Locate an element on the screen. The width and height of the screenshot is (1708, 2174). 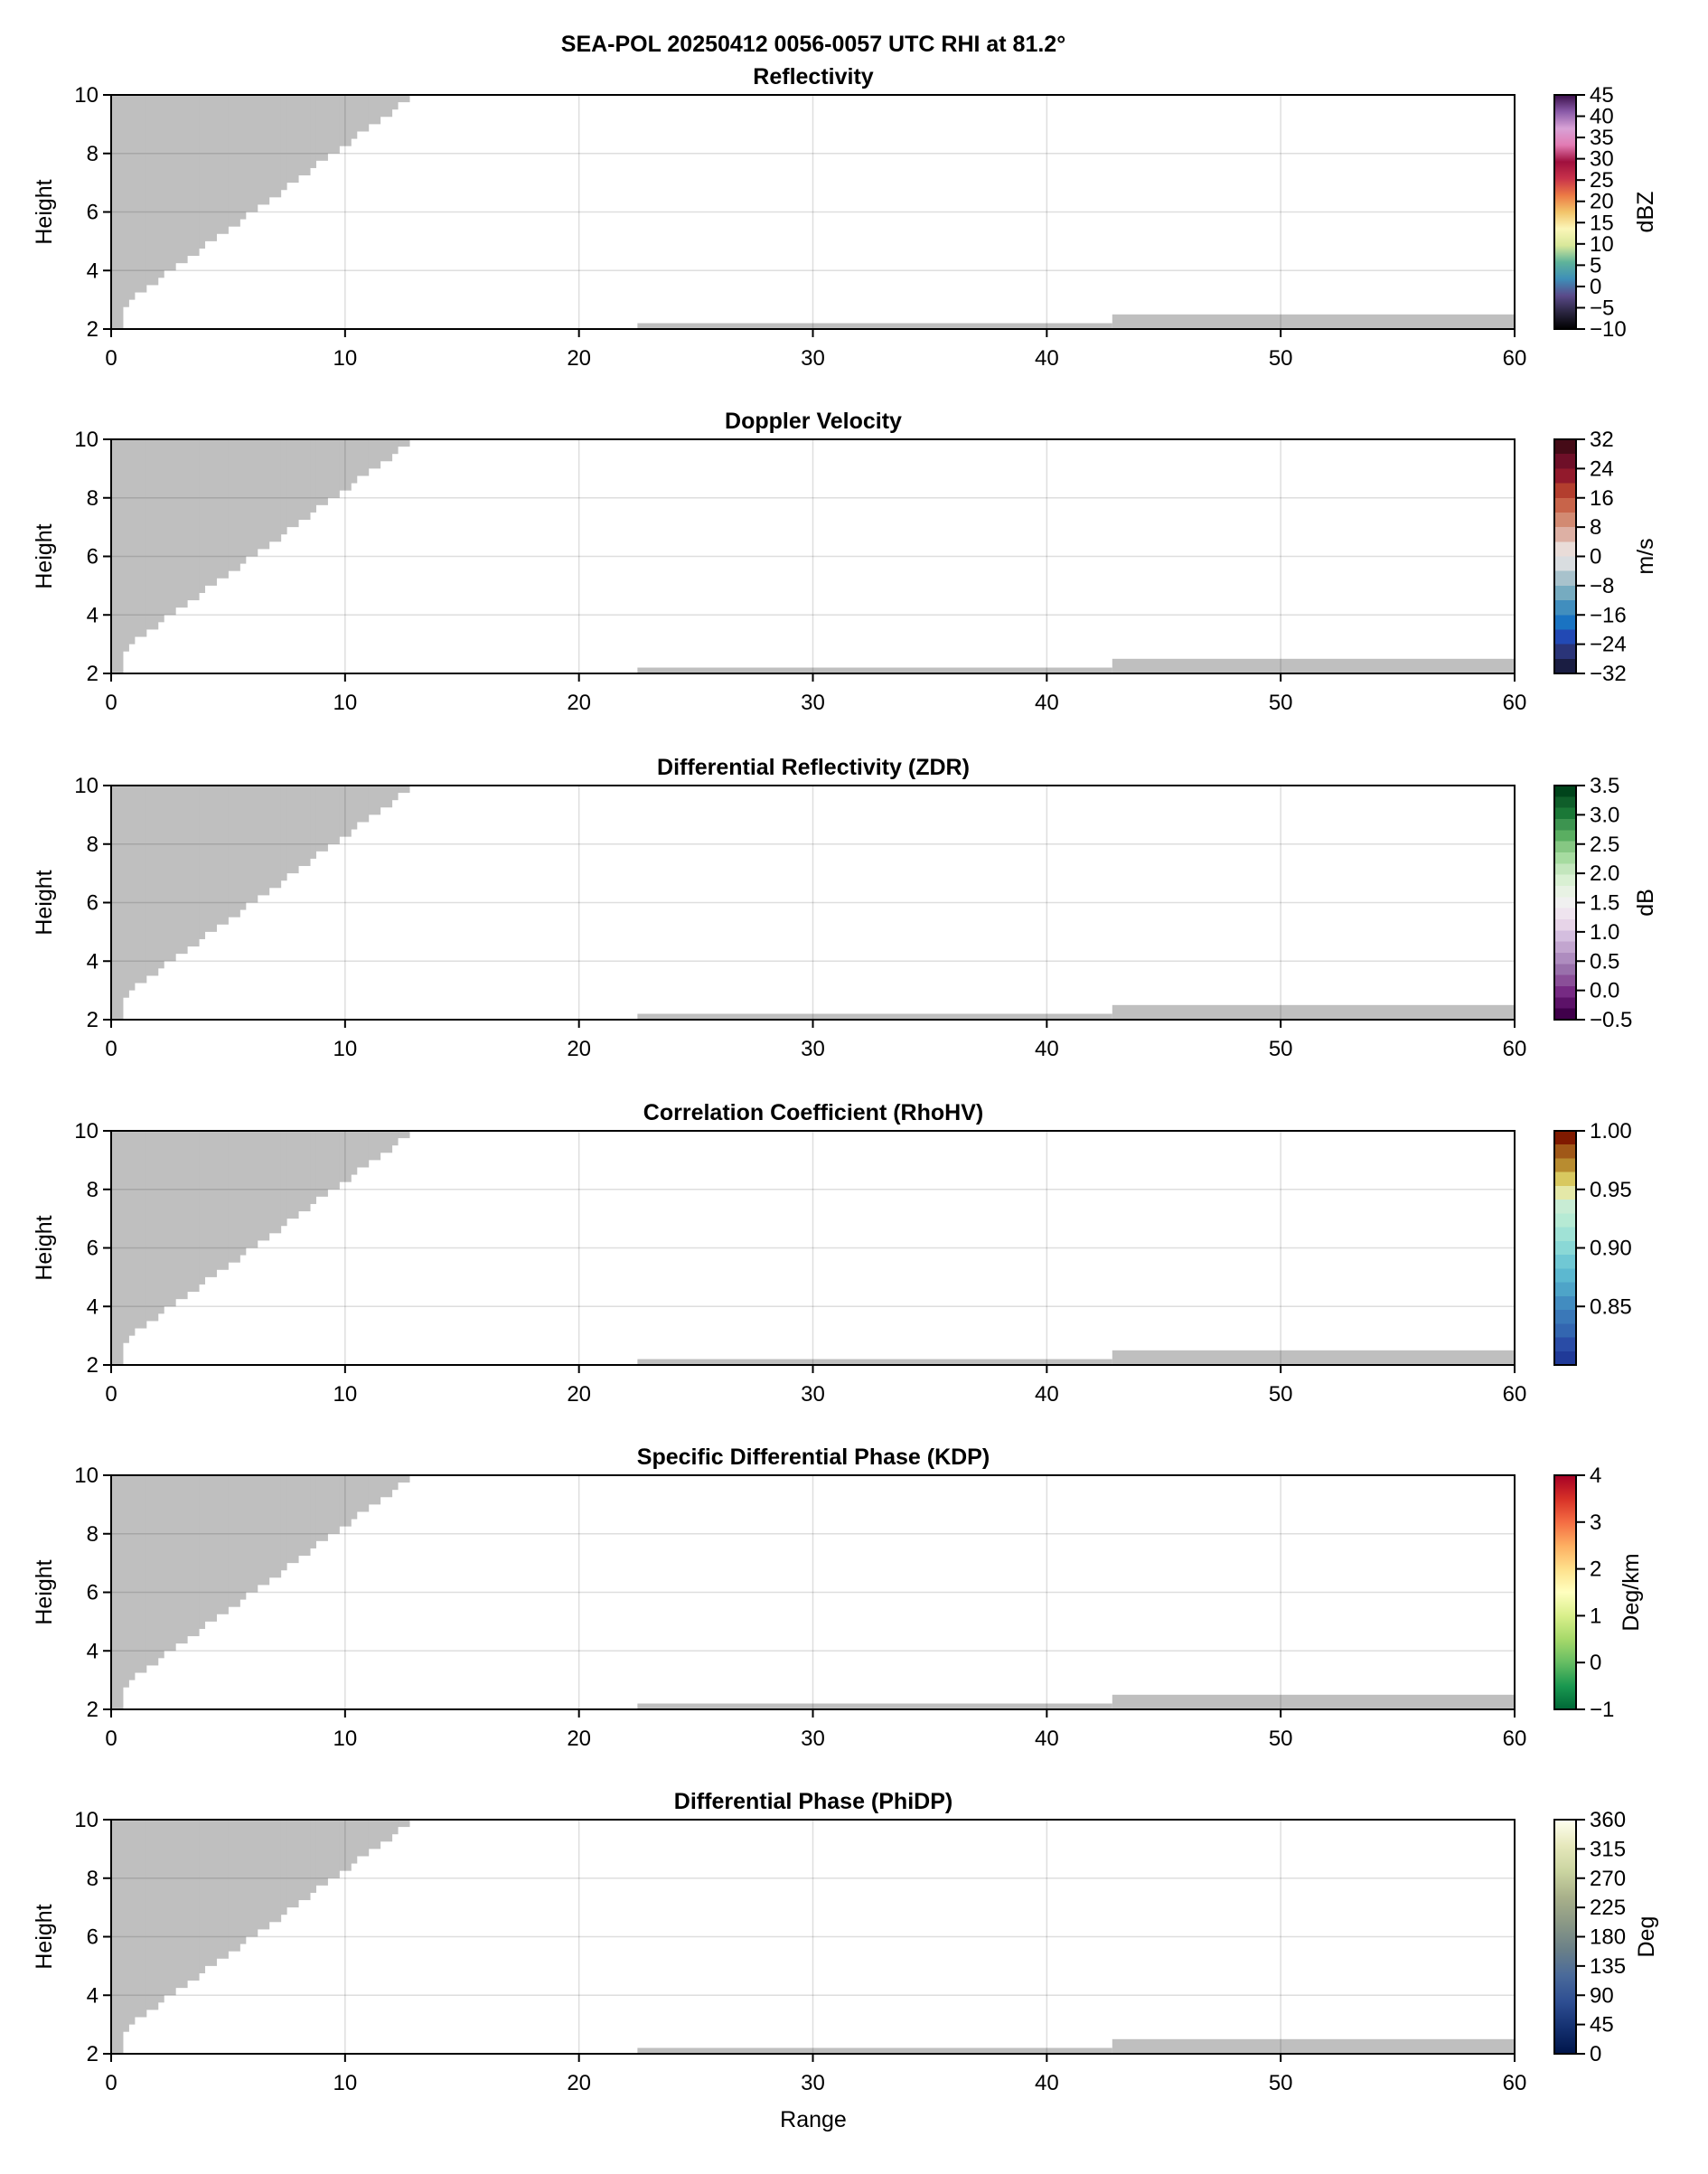
x-tick-label: 10 is located at coordinates (345, 1049).